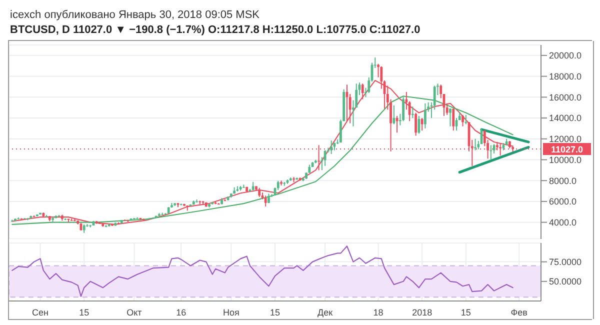 The image size is (600, 325). What do you see at coordinates (565, 118) in the screenshot?
I see `y-tick-label: 14000.0` at bounding box center [565, 118].